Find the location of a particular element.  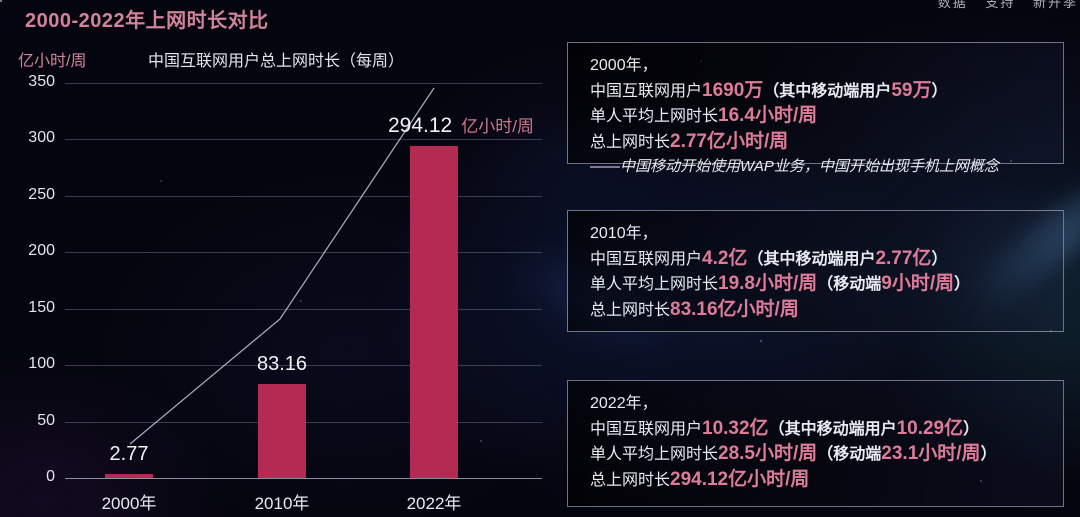

panel-line: 单人平均上网时长28.5小时/周（移动端23.1小时/周） is located at coordinates (819, 455).